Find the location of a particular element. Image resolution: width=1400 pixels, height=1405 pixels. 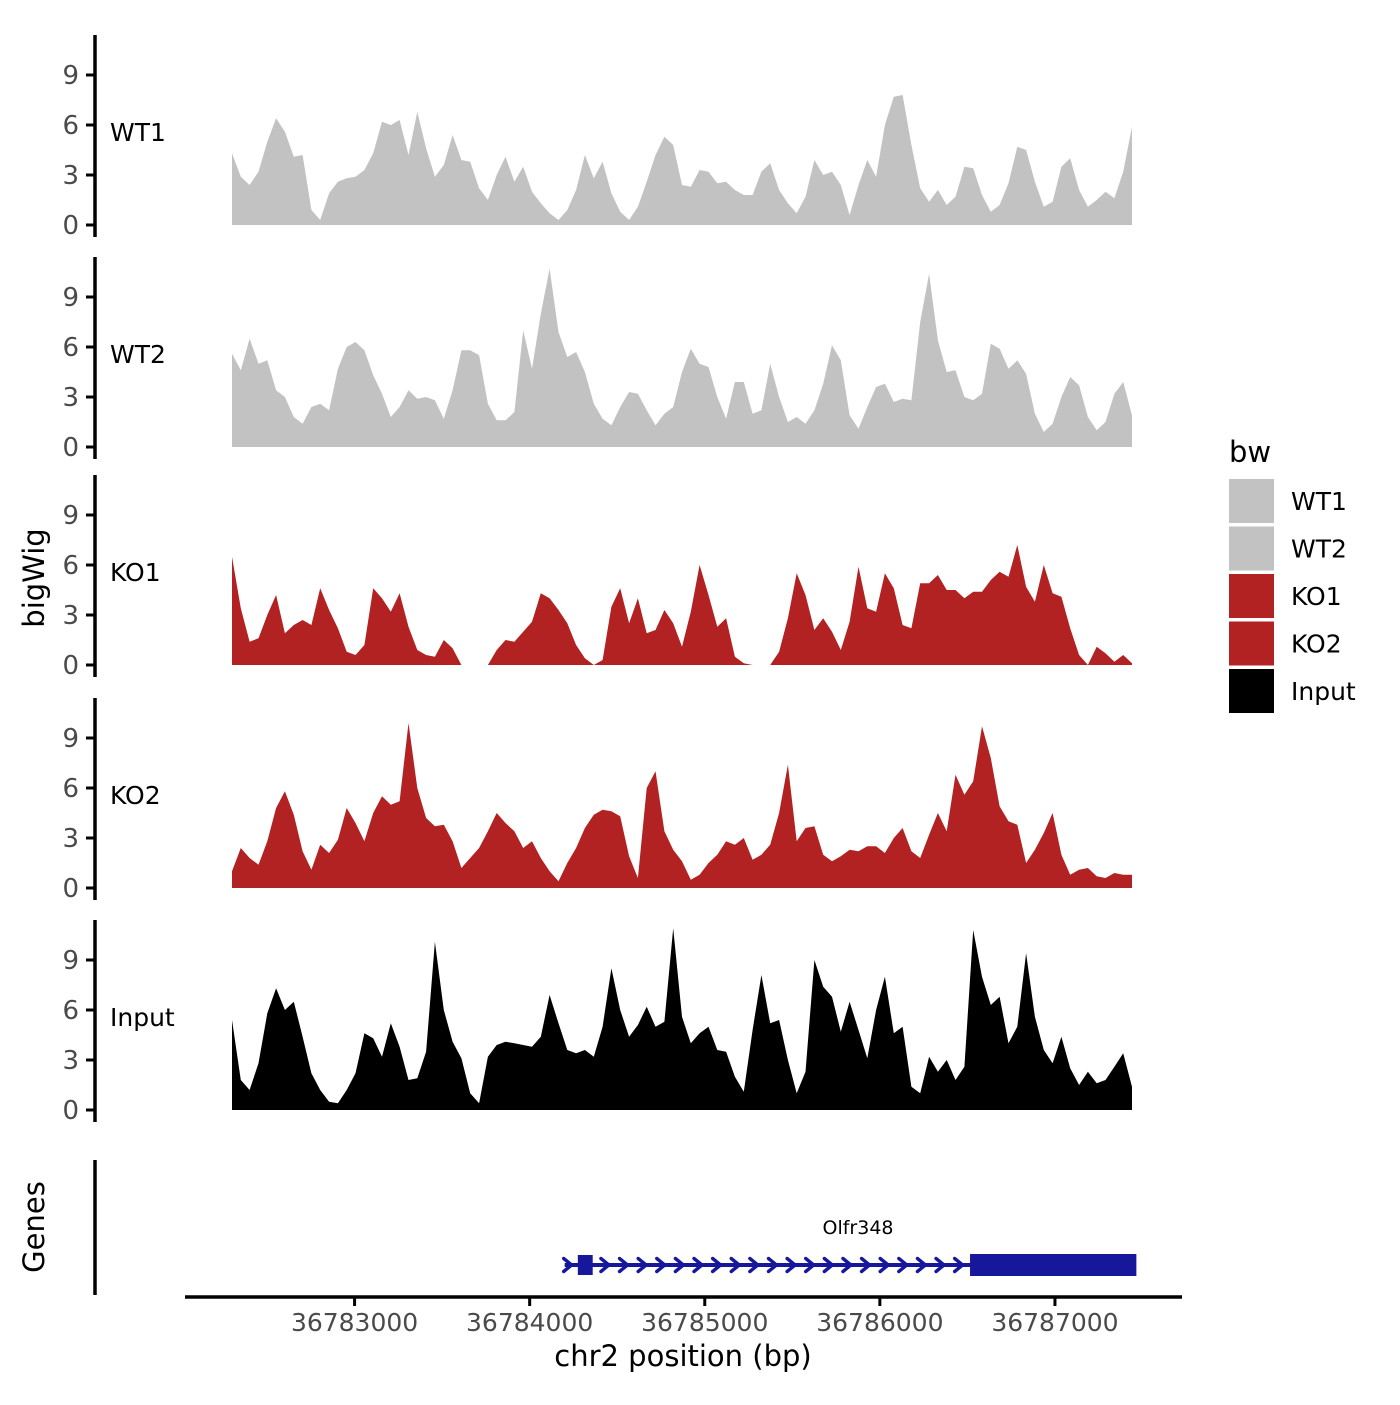

coverage-area-ko1 is located at coordinates (682, 605).